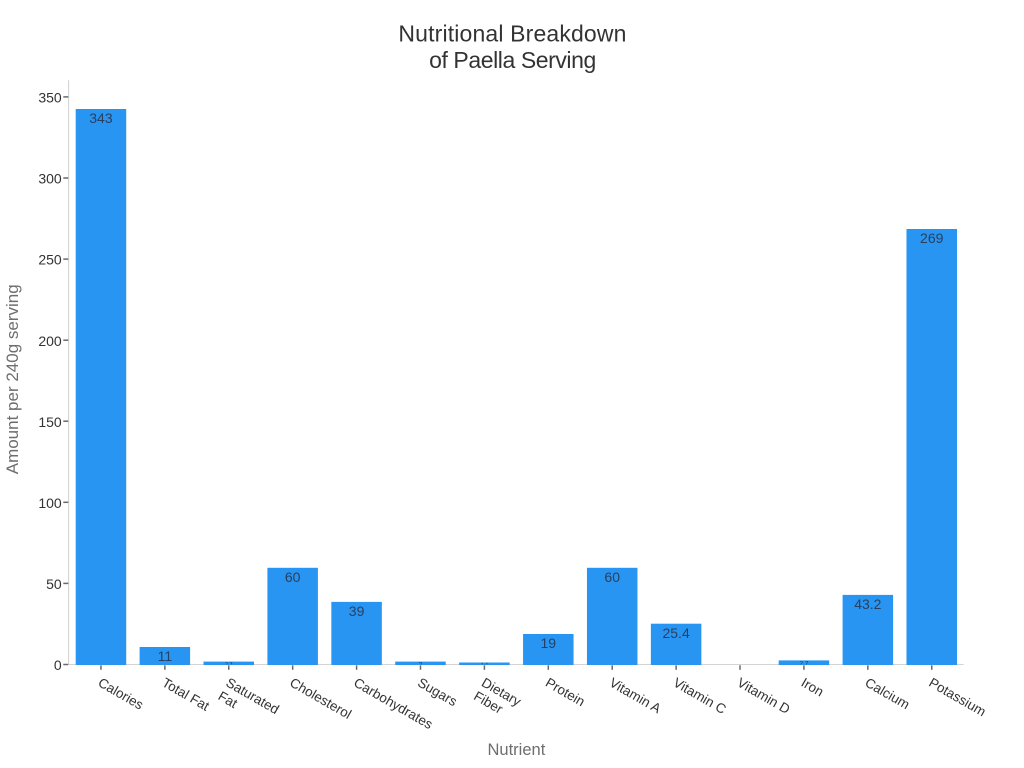 The image size is (1024, 768). I want to click on svg-text: 350, so click(50, 98).